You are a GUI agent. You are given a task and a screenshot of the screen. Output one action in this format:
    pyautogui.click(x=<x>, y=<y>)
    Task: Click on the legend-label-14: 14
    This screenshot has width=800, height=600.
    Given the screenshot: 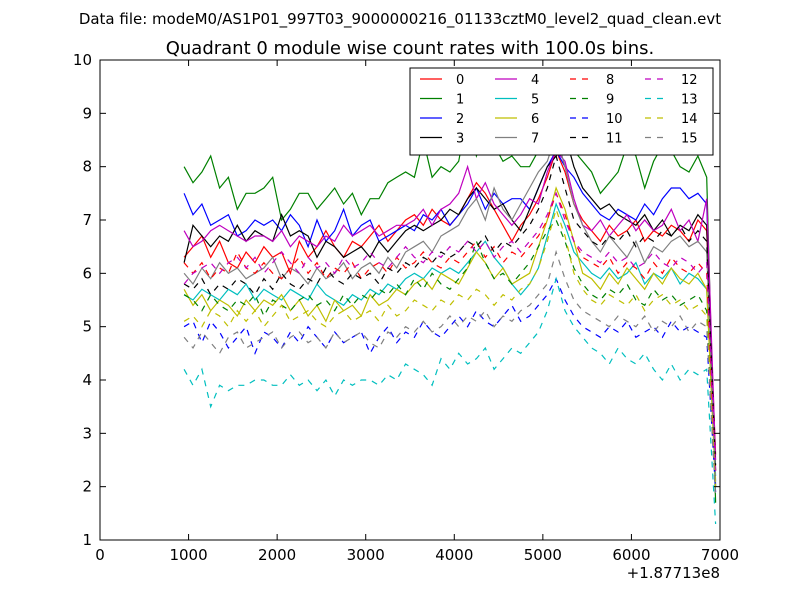 What is the action you would take?
    pyautogui.click(x=689, y=119)
    